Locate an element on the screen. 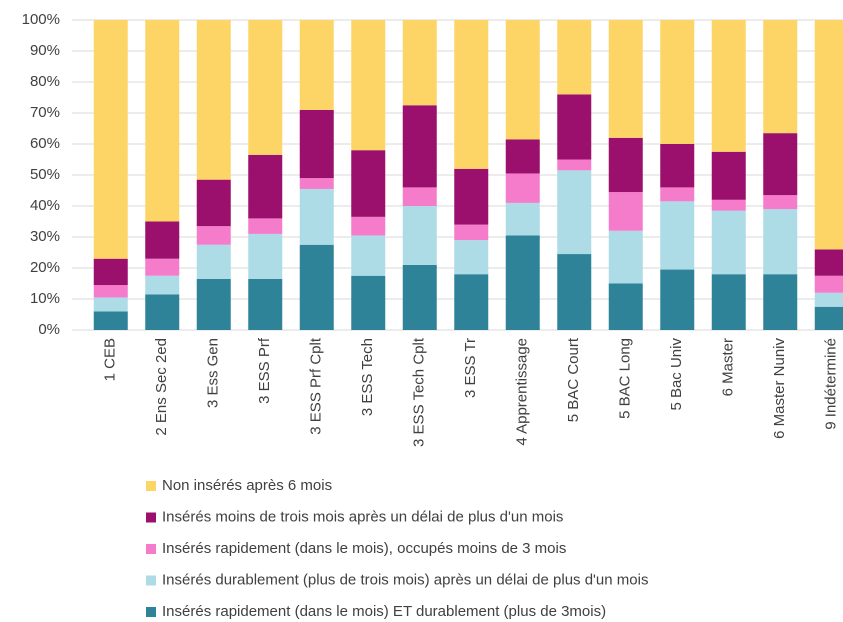 This screenshot has height=622, width=843. y-tick-label: 60% is located at coordinates (45, 143).